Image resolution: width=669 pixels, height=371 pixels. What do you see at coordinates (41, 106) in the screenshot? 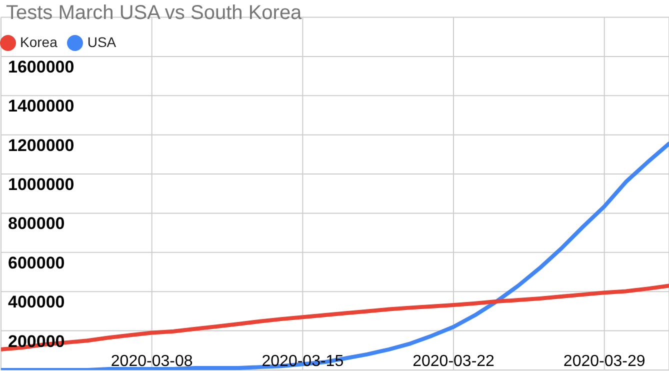
I see `y-tick-label: 1400000` at bounding box center [41, 106].